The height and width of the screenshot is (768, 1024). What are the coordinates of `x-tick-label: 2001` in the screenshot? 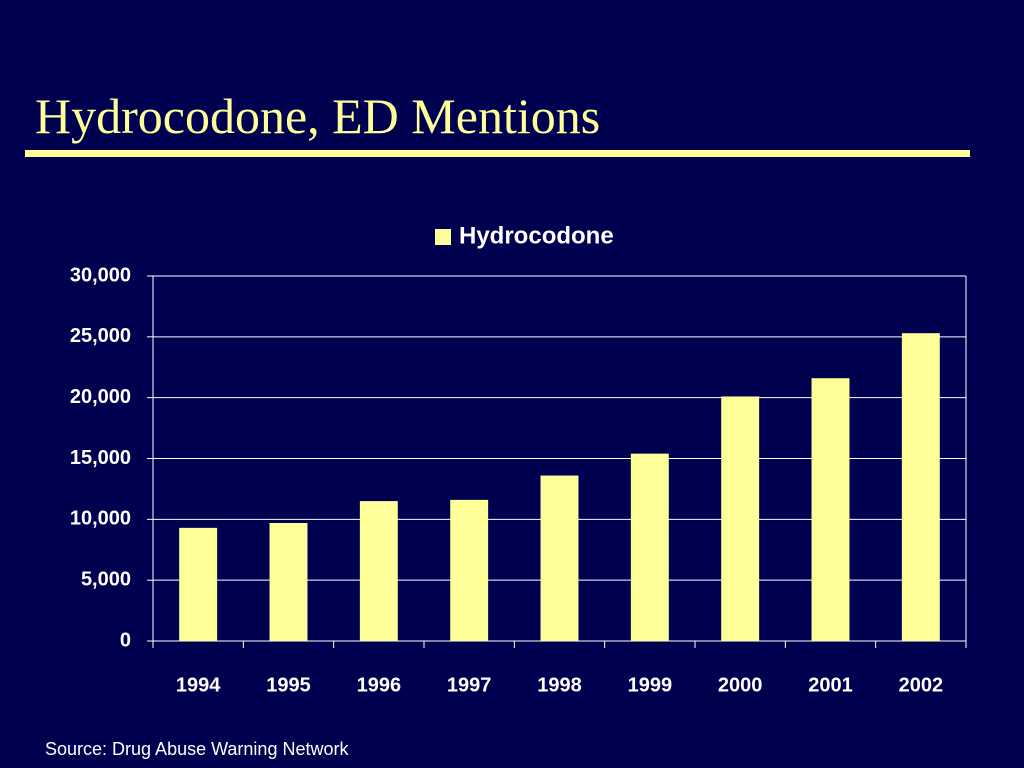 It's located at (830, 685).